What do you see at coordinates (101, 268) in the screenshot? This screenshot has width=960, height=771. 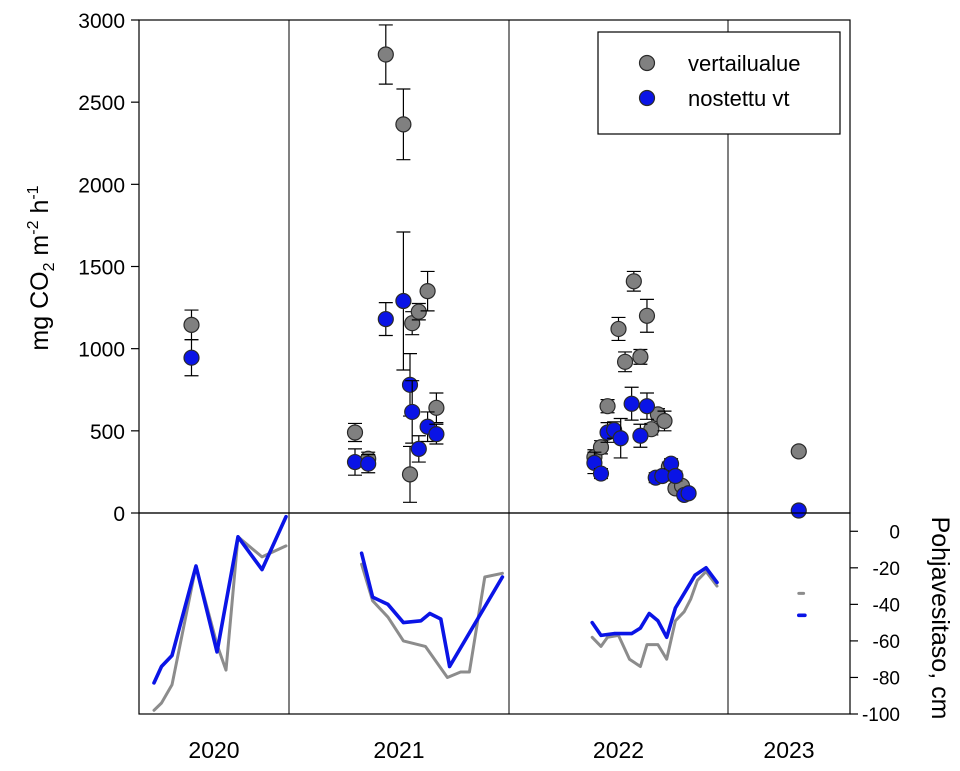 I see `flux-y-tick-label-1500: 1500` at bounding box center [101, 268].